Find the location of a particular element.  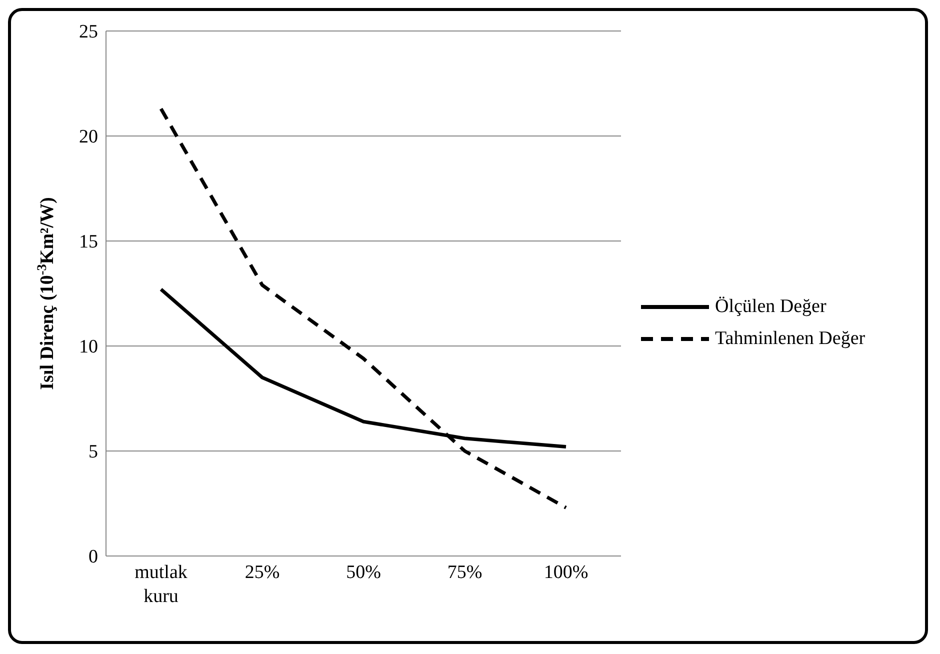

y-tick-label: 10 is located at coordinates (88, 347).